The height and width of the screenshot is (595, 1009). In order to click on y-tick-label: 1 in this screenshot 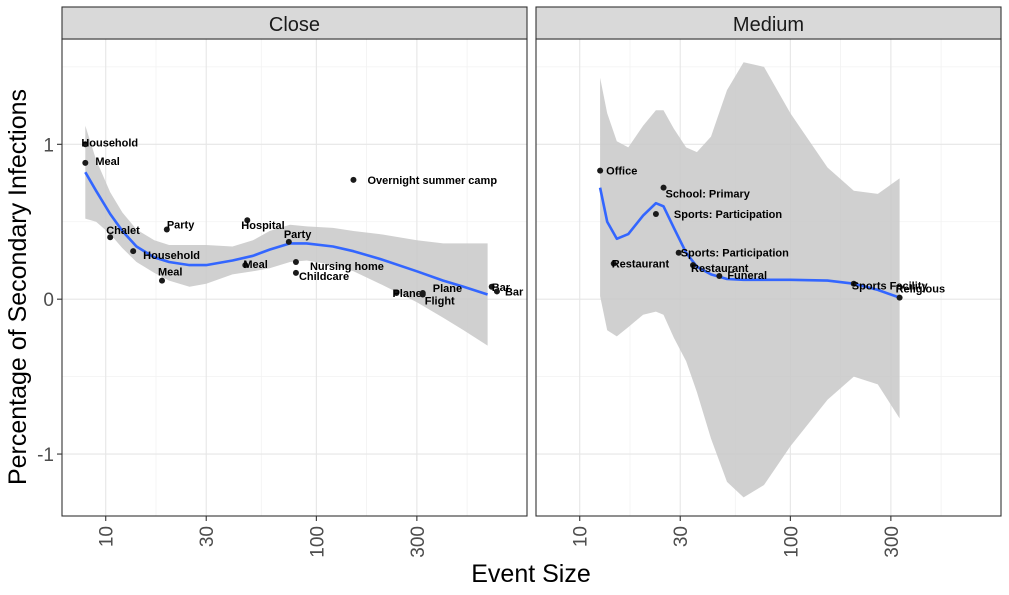, I will do `click(48, 145)`.